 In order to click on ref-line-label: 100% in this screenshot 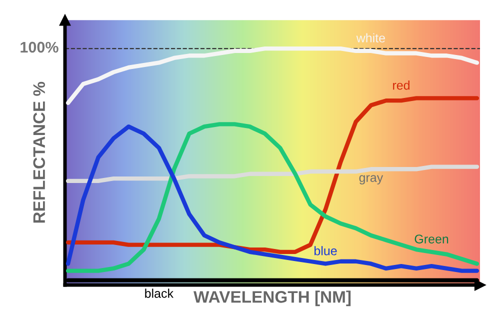, I will do `click(39, 47)`.